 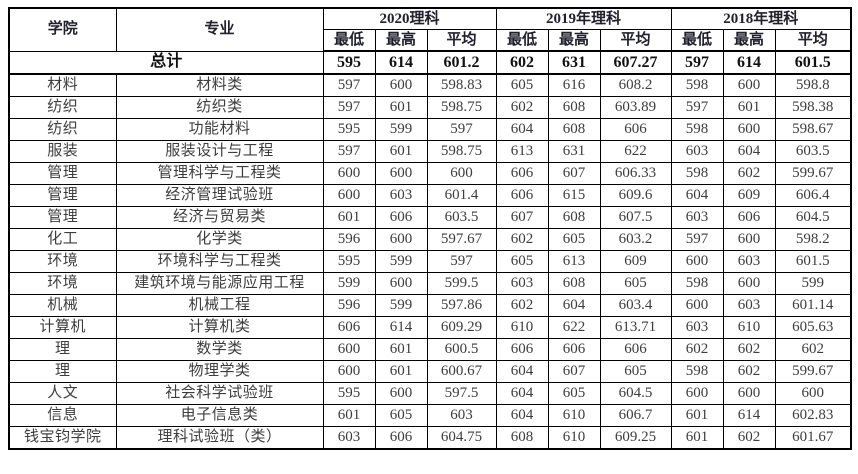 I want to click on header-stat-0-2: 平均, so click(x=461, y=40).